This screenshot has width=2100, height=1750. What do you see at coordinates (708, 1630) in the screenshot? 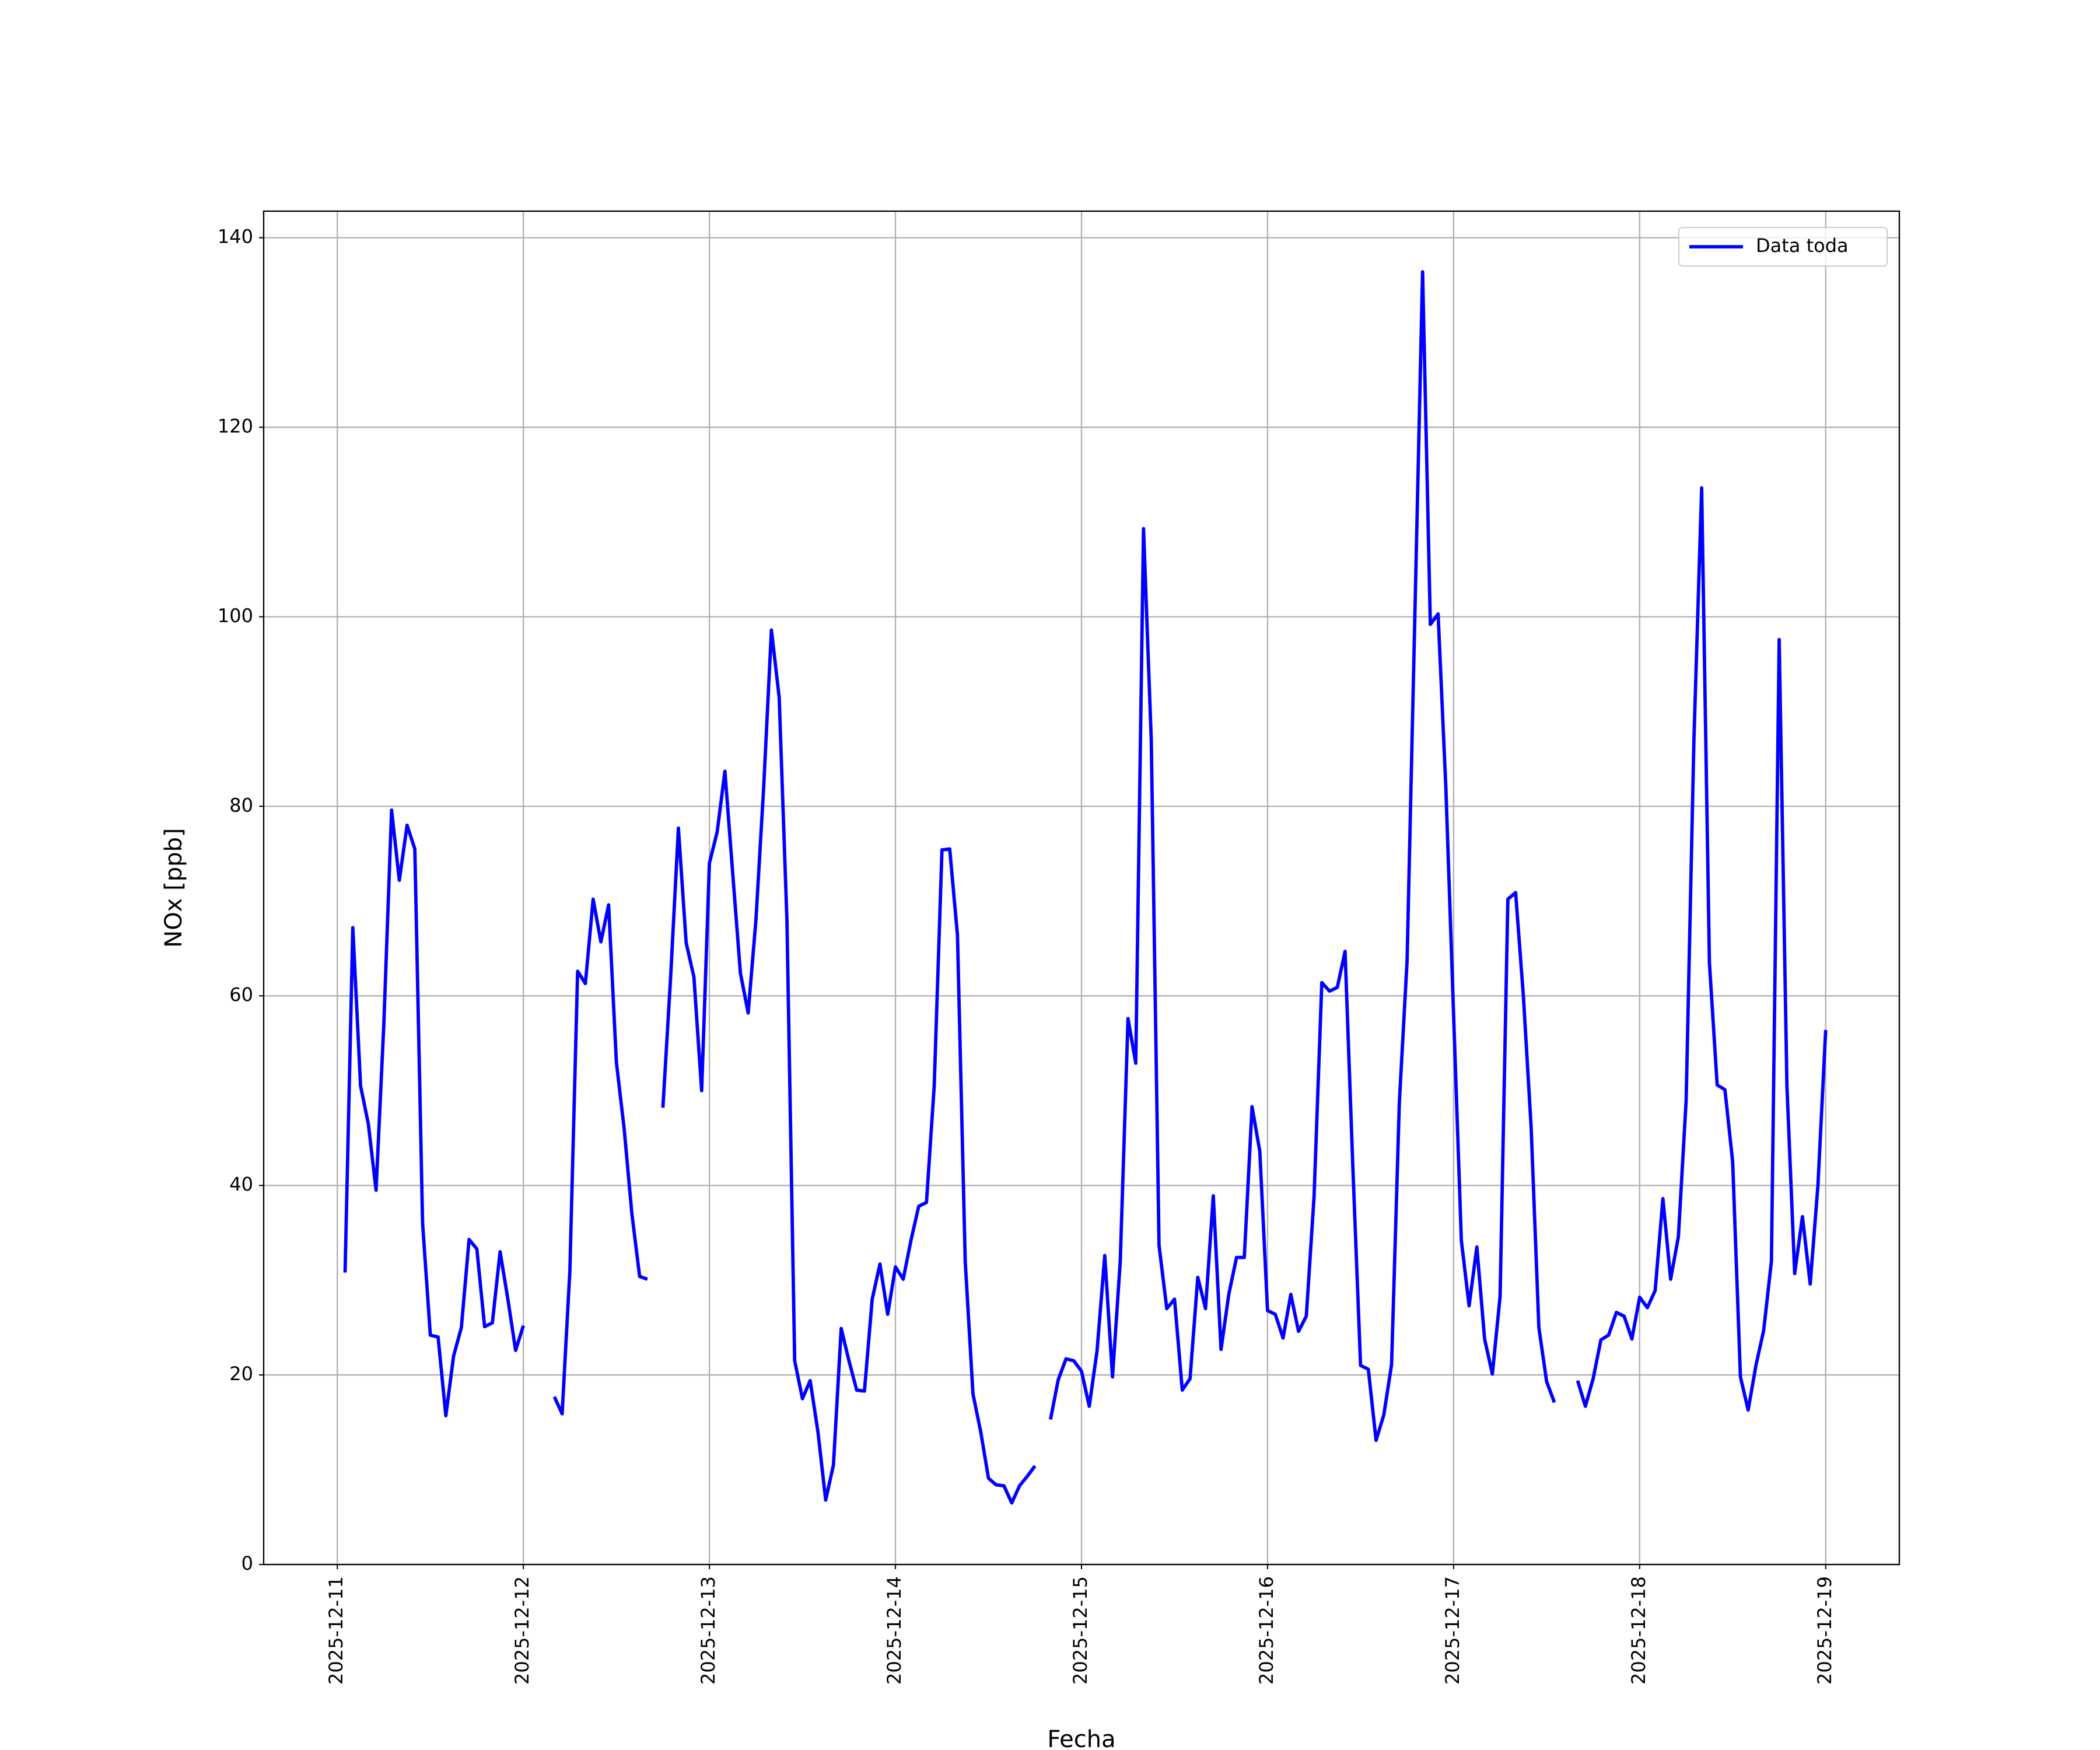
I see `x-tick-label: 2025-12-13` at bounding box center [708, 1630].